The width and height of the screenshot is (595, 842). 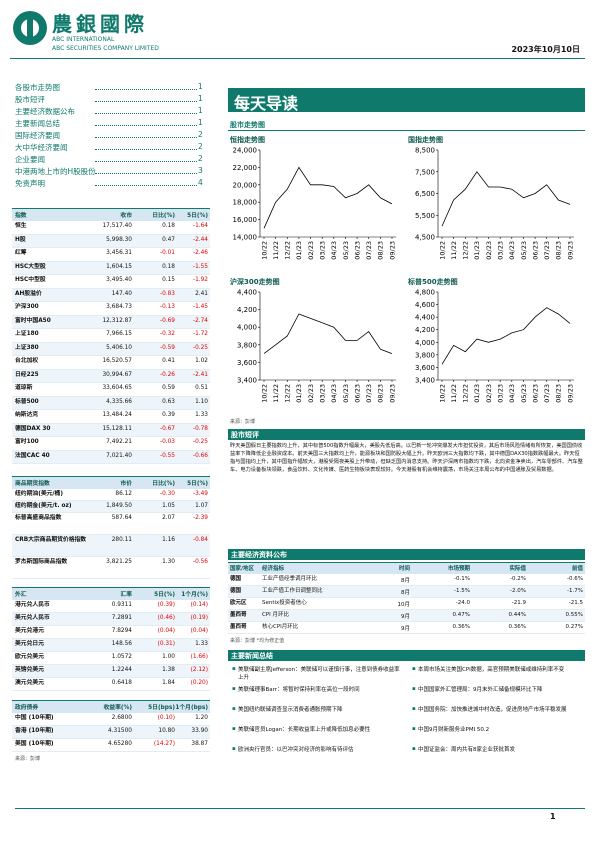 What do you see at coordinates (126, 595) in the screenshot?
I see `table-header: 汇率` at bounding box center [126, 595].